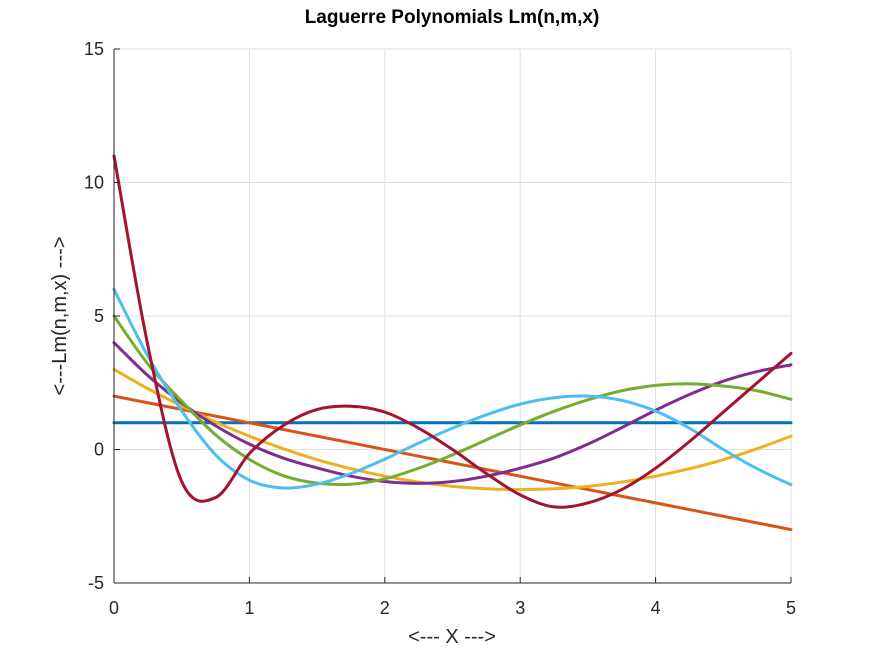 The image size is (873, 655). What do you see at coordinates (99, 316) in the screenshot?
I see `y-tick-label: 5` at bounding box center [99, 316].